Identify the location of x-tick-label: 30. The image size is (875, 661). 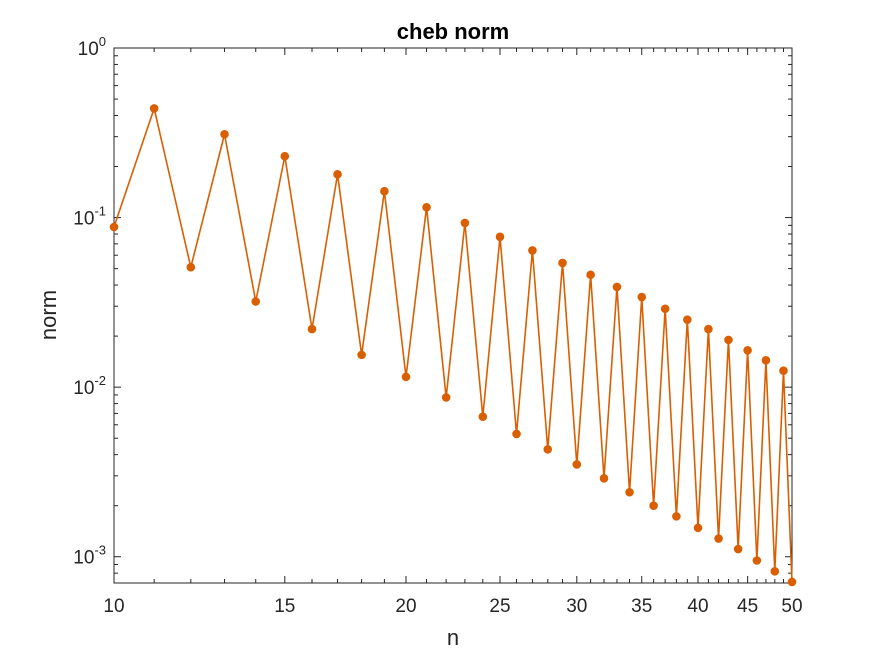
(576, 606).